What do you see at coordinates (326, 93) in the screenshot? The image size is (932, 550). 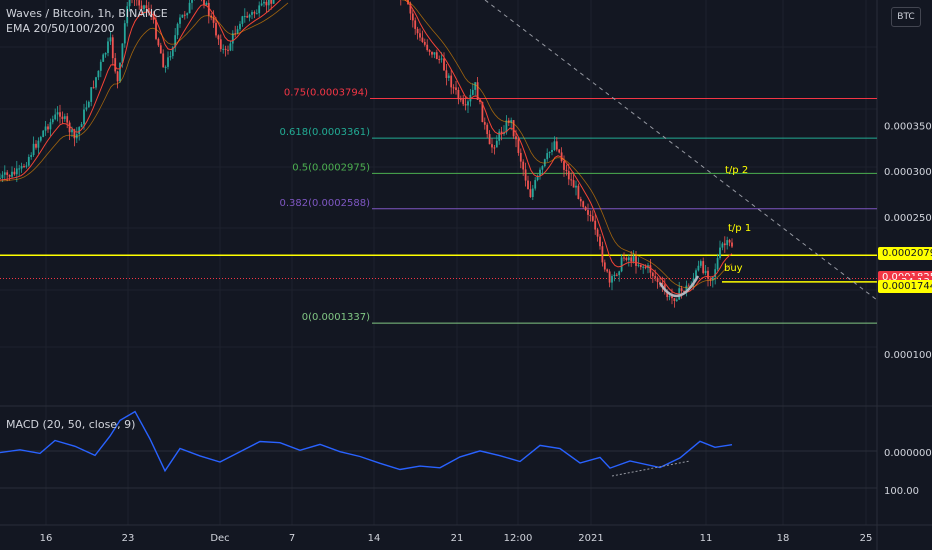 I see `fib-level-label: 0.75(0.0003794)` at bounding box center [326, 93].